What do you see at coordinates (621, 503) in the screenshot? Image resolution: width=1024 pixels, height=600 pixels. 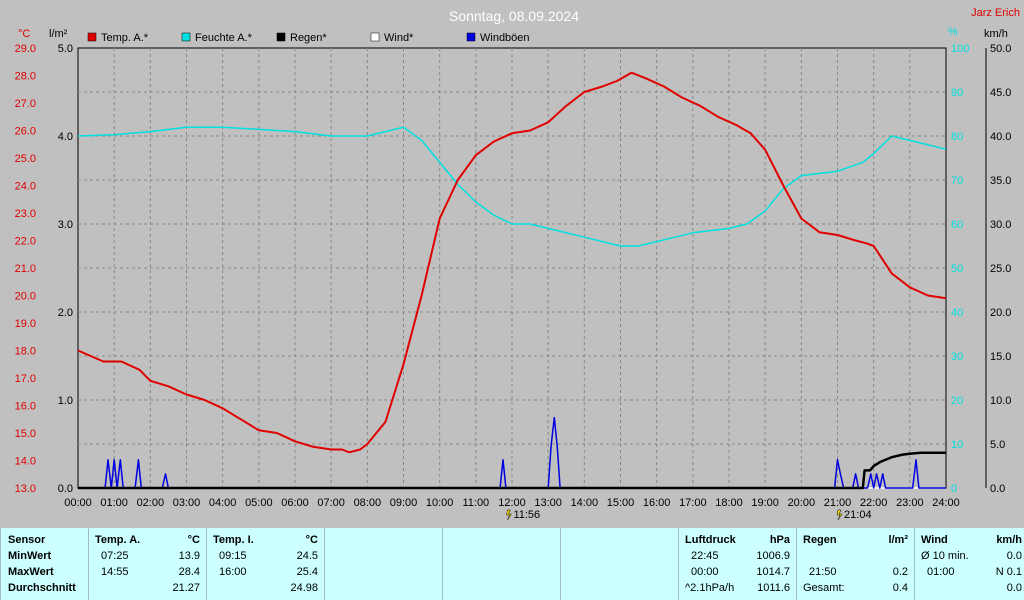 I see `x-tick-label: 15:00` at bounding box center [621, 503].